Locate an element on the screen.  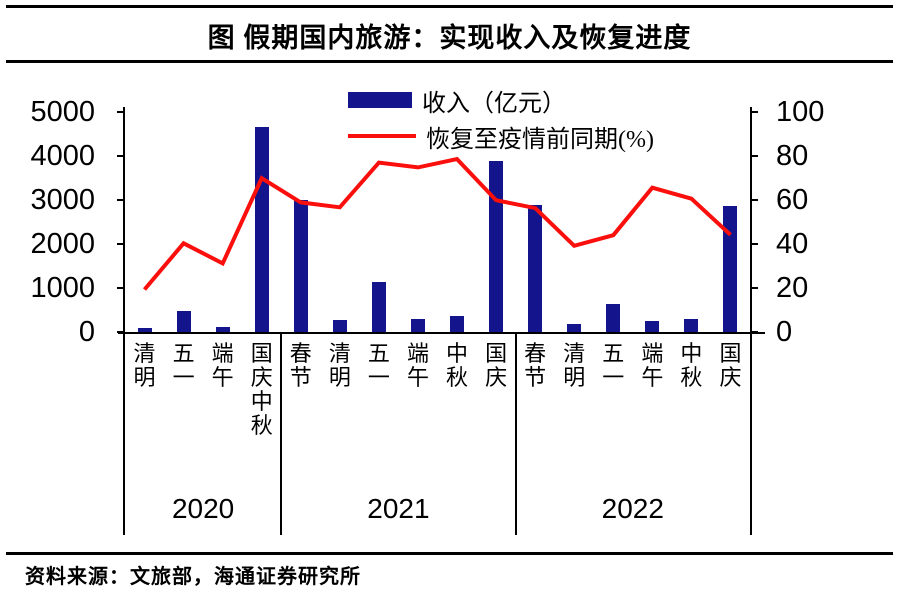
left-axis-tick-label: 4000 is located at coordinates (62, 156).